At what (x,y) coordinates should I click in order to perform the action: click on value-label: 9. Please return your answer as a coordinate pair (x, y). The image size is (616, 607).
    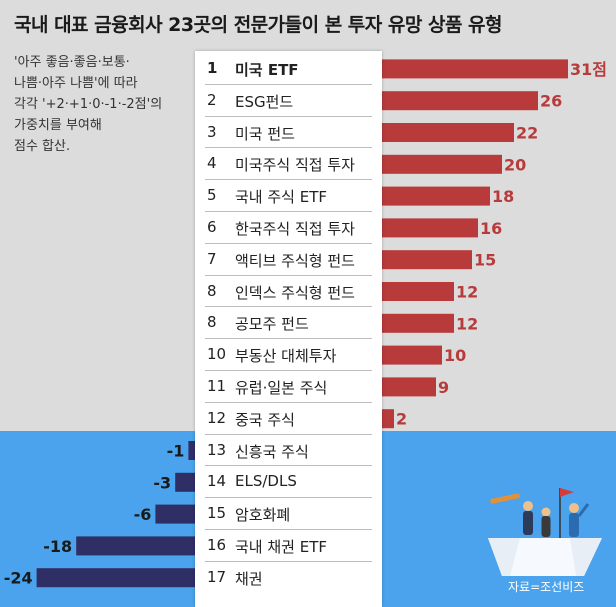
    Looking at the image, I should click on (443, 387).